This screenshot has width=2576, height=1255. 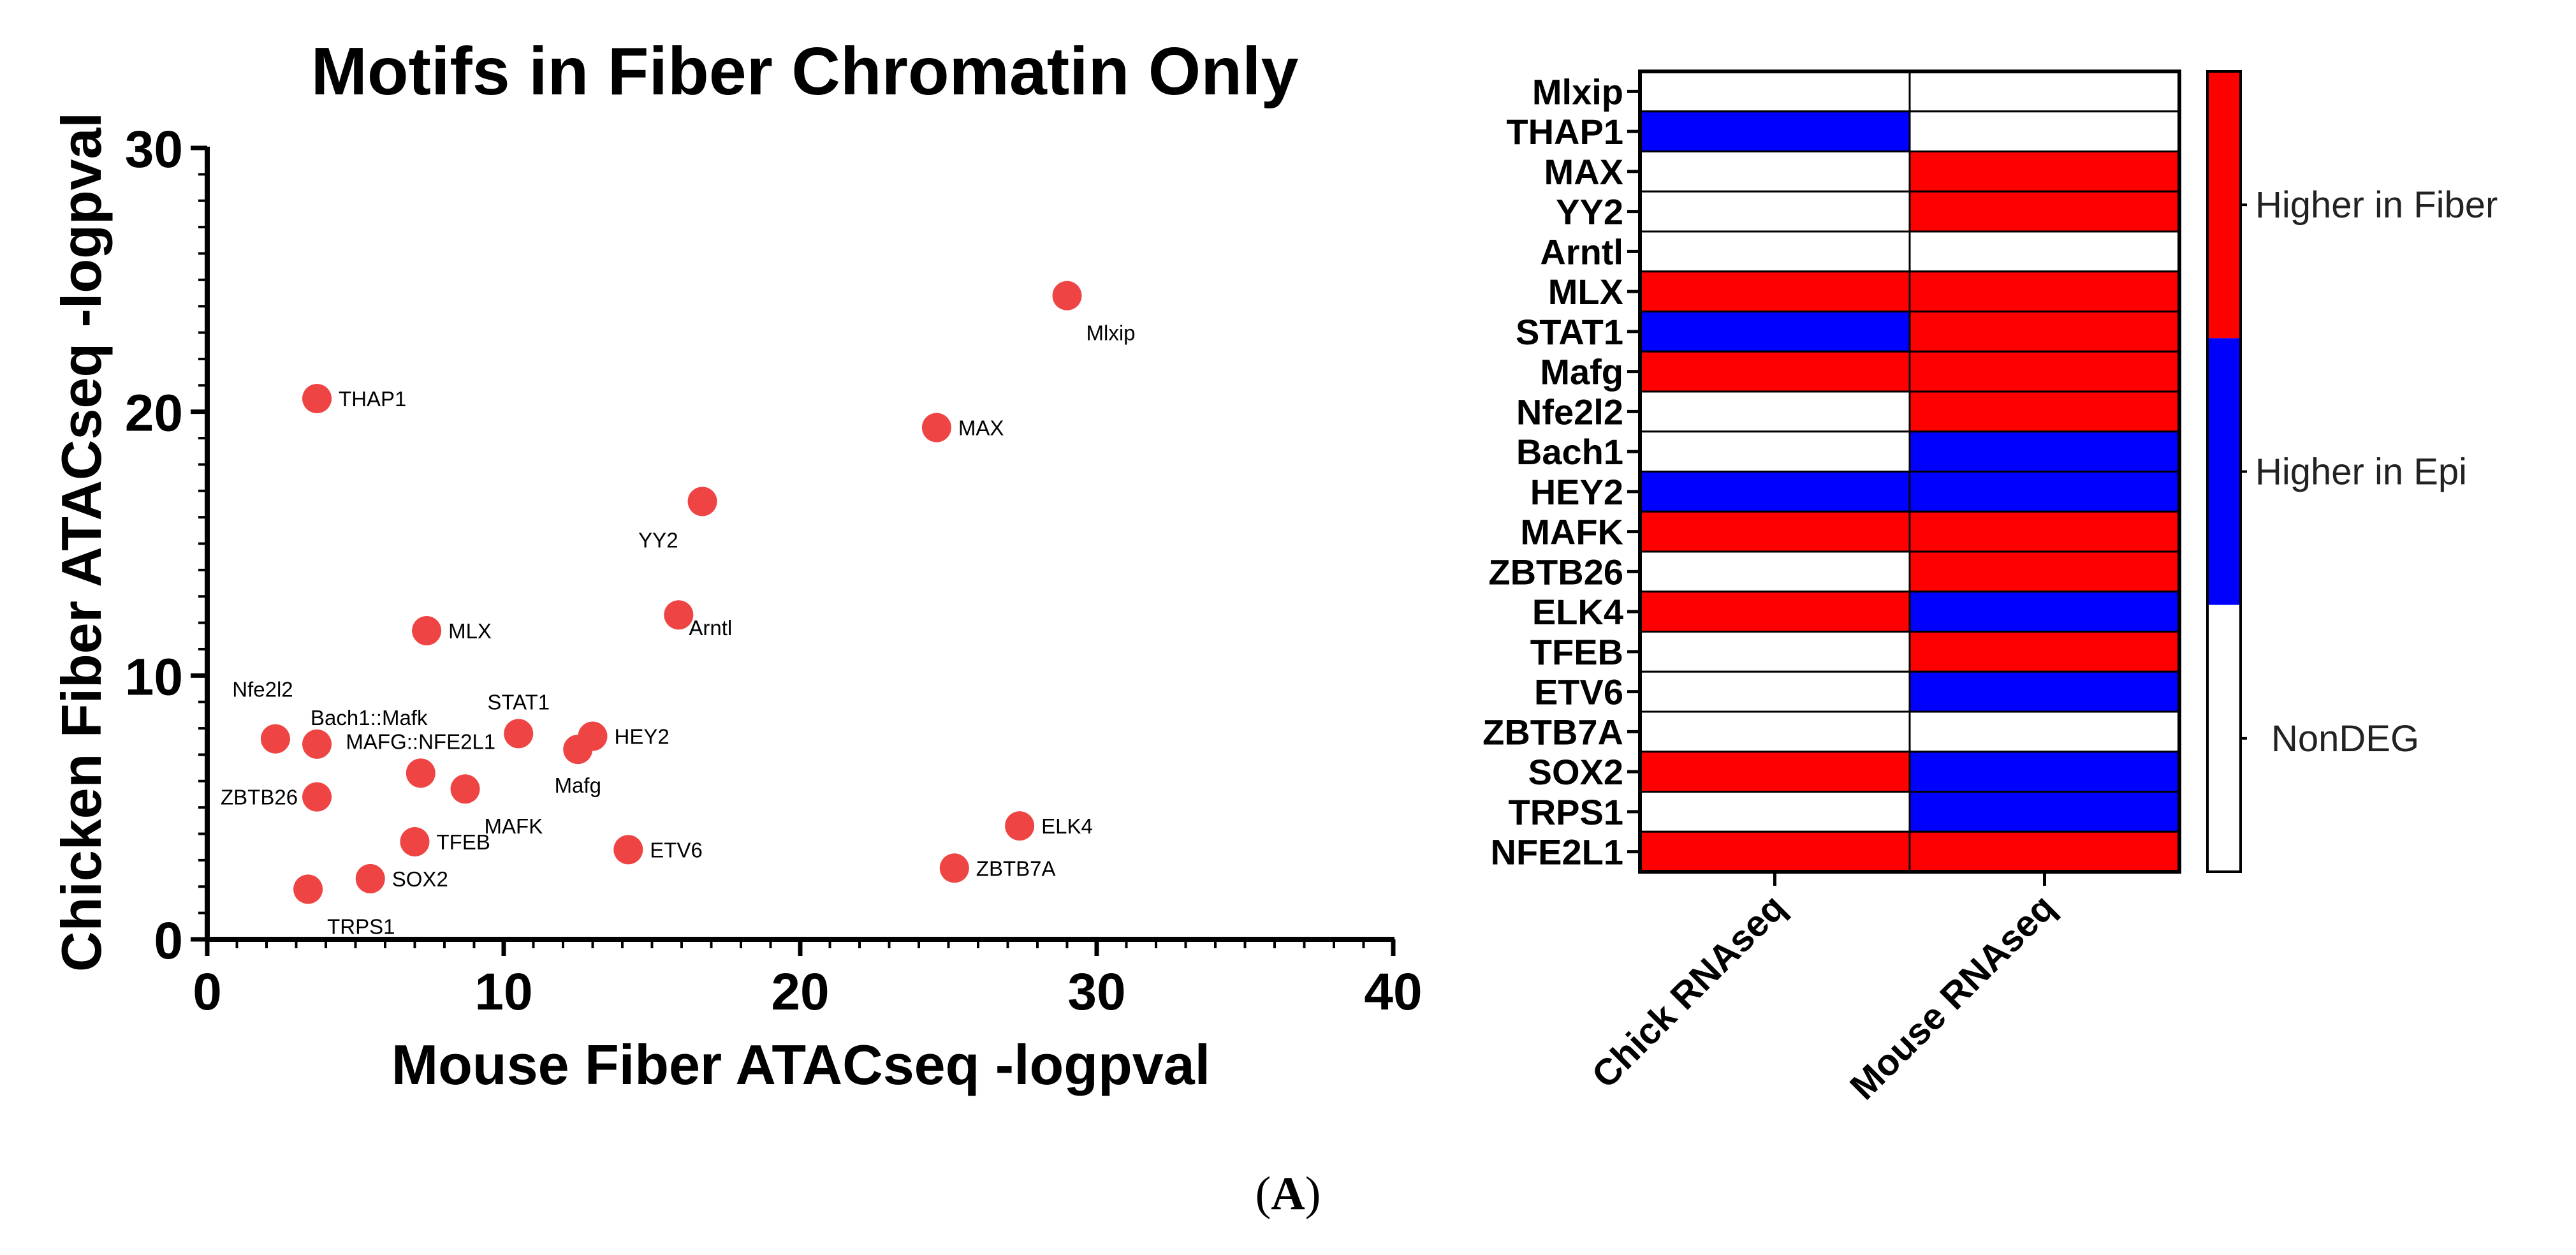 What do you see at coordinates (1263, 1194) in the screenshot?
I see `panel-label-open: (` at bounding box center [1263, 1194].